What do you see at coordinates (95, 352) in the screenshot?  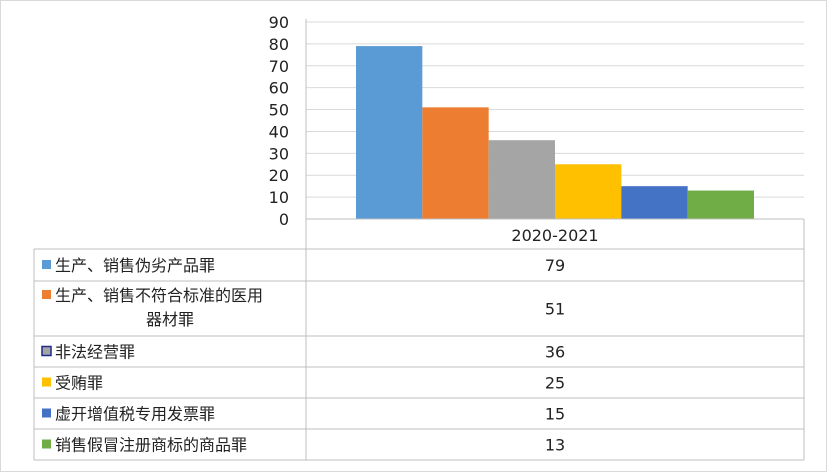 I see `series-name-label: 非法经营罪` at bounding box center [95, 352].